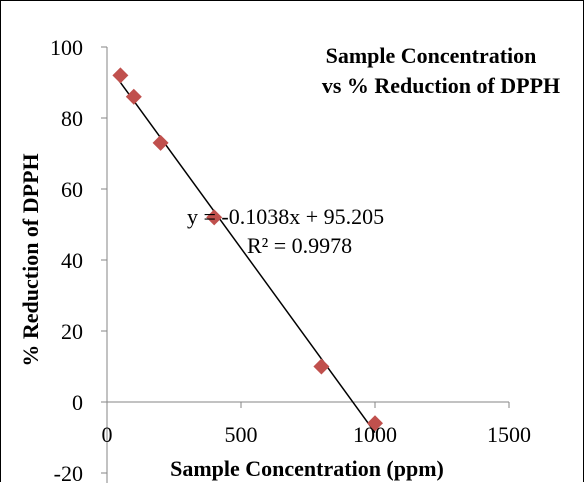 Image resolution: width=584 pixels, height=488 pixels. Describe the element at coordinates (72, 189) in the screenshot. I see `y-tick-label: 60` at that location.